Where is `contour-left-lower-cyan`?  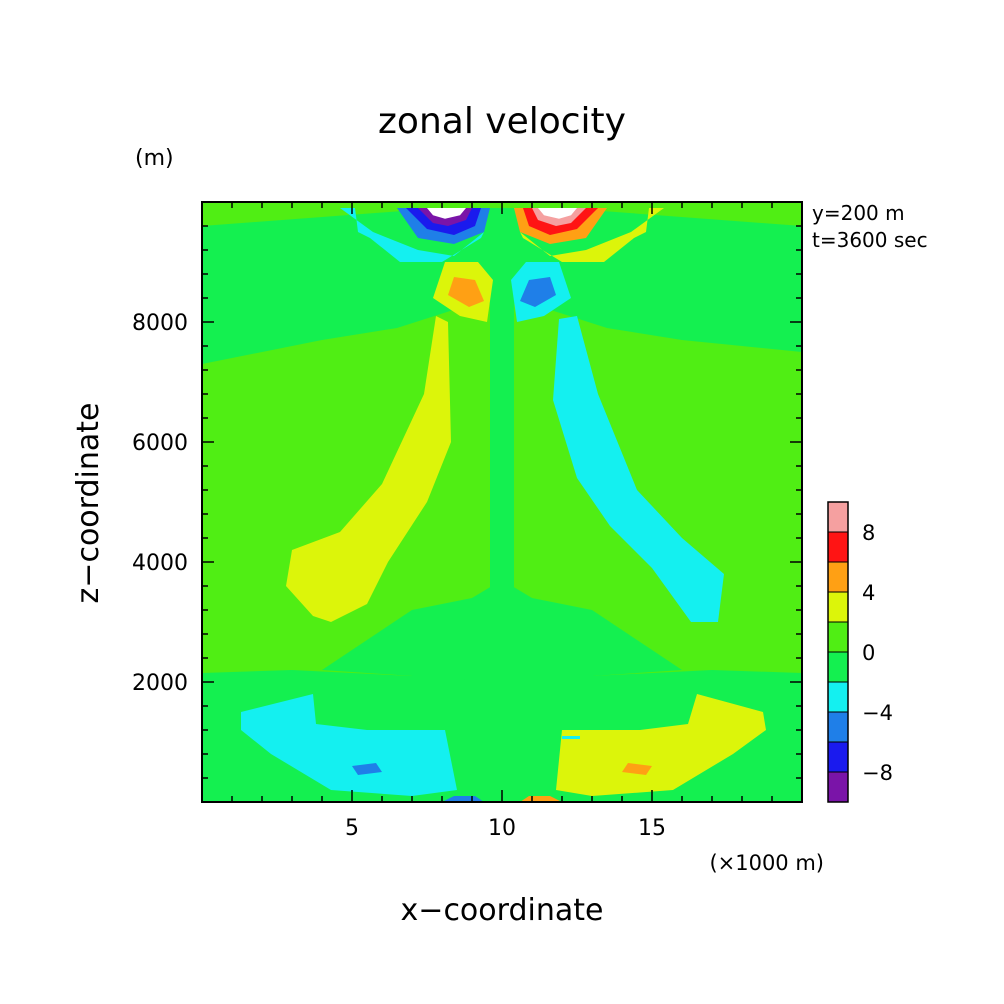
contour-left-lower-cyan is located at coordinates (349, 745).